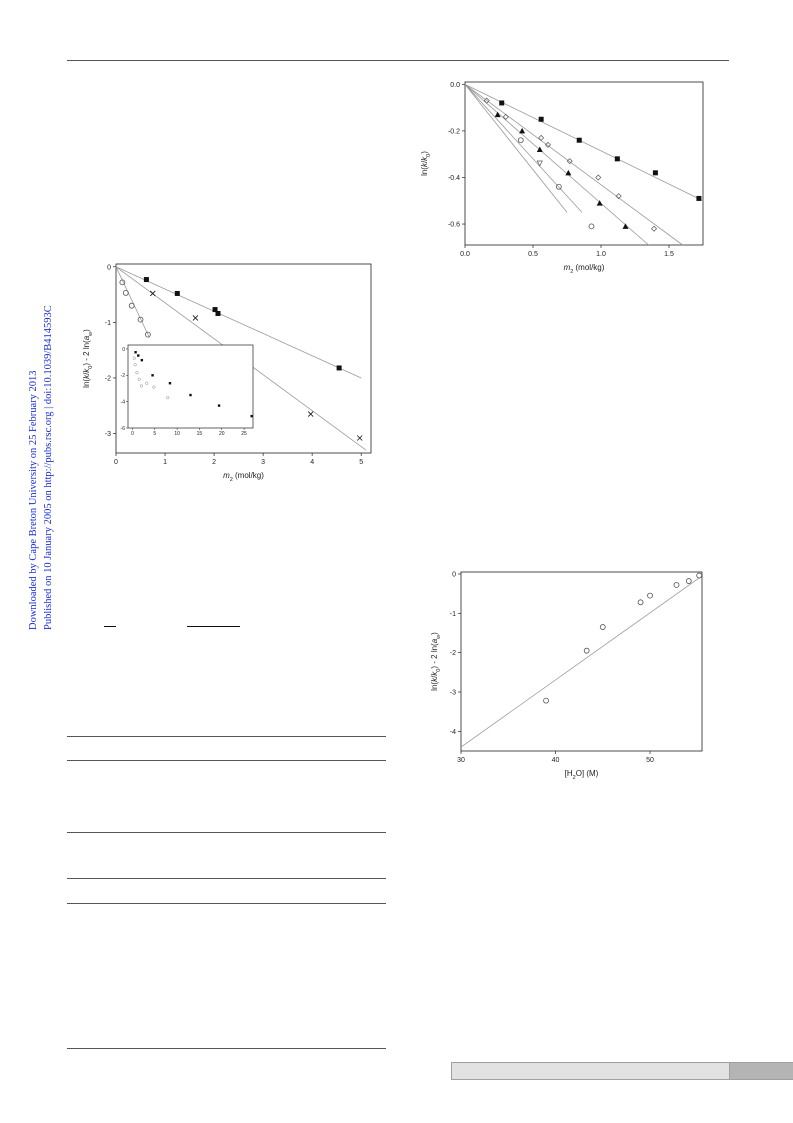 The height and width of the screenshot is (1123, 793). What do you see at coordinates (110, 626) in the screenshot?
I see `equation-fraction-bar` at bounding box center [110, 626].